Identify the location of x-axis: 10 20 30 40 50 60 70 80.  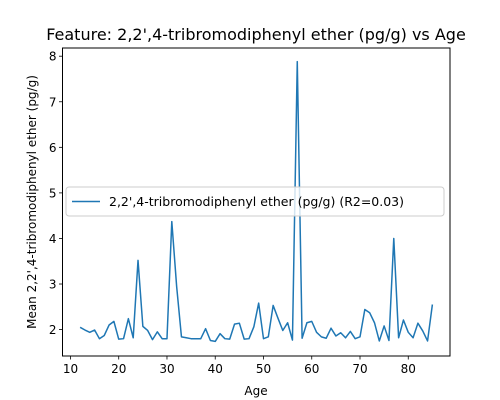
(239, 366).